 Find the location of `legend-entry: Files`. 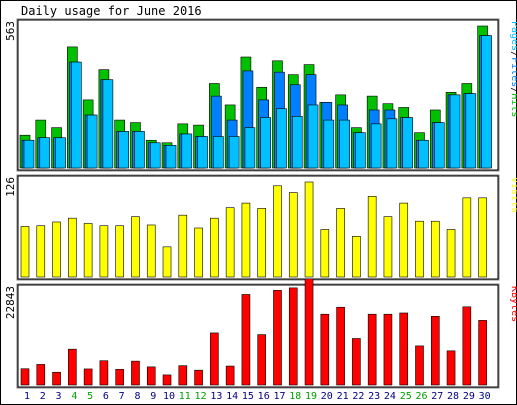

legend-entry: Files is located at coordinates (513, 72).